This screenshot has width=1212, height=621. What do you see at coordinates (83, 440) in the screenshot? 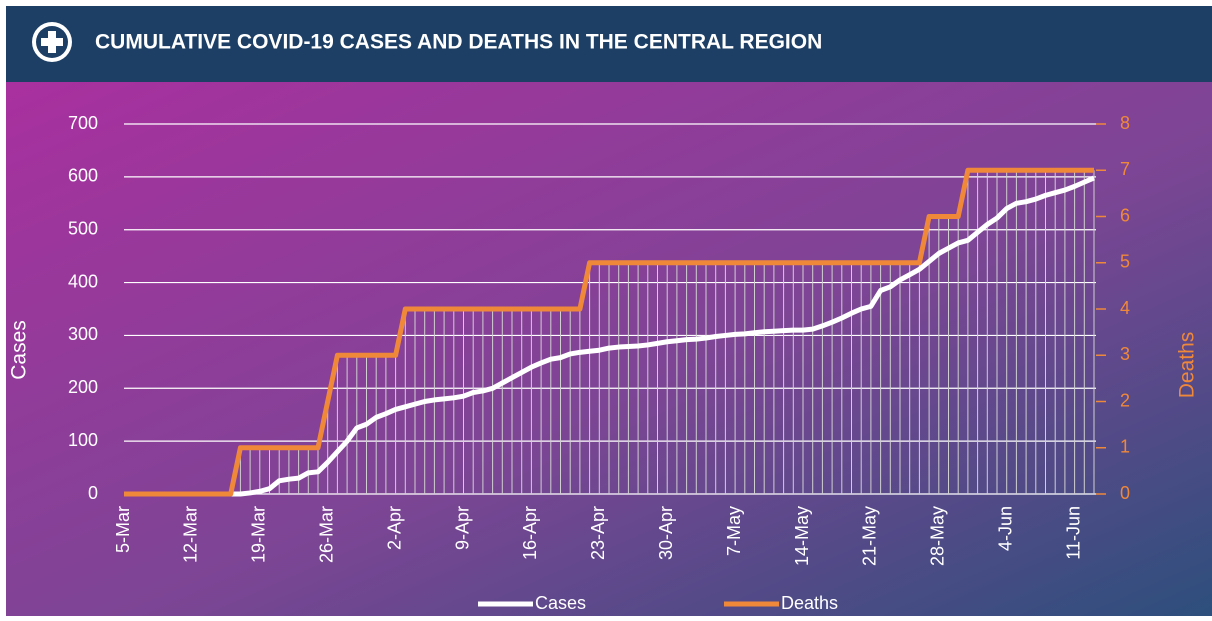
I see `y-tick-label: 100` at bounding box center [83, 440].